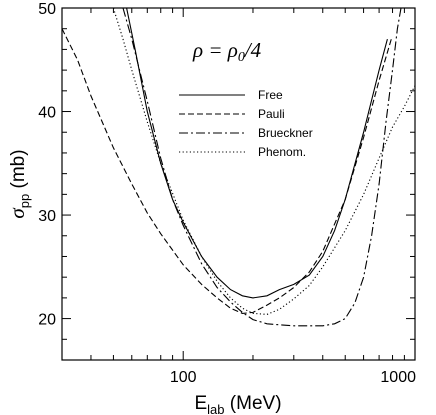  Describe the element at coordinates (237, 404) in the screenshot. I see `x-axis-title: Elab (MeV)` at that location.